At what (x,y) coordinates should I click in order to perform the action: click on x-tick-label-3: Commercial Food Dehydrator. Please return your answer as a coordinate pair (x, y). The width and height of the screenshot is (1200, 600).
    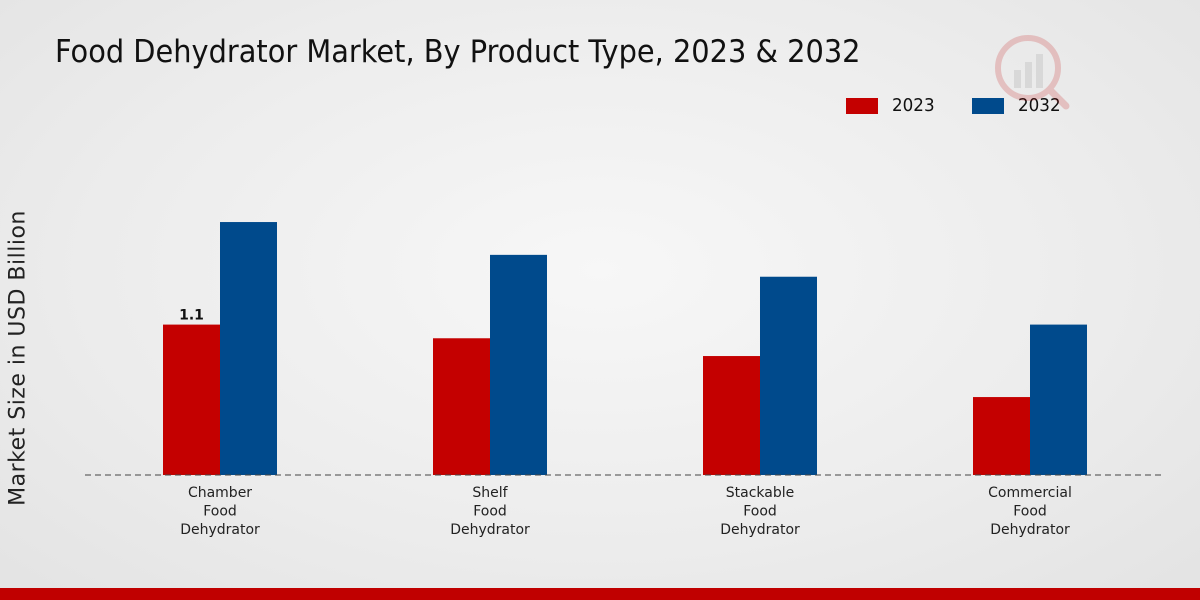
    Looking at the image, I should click on (1030, 511).